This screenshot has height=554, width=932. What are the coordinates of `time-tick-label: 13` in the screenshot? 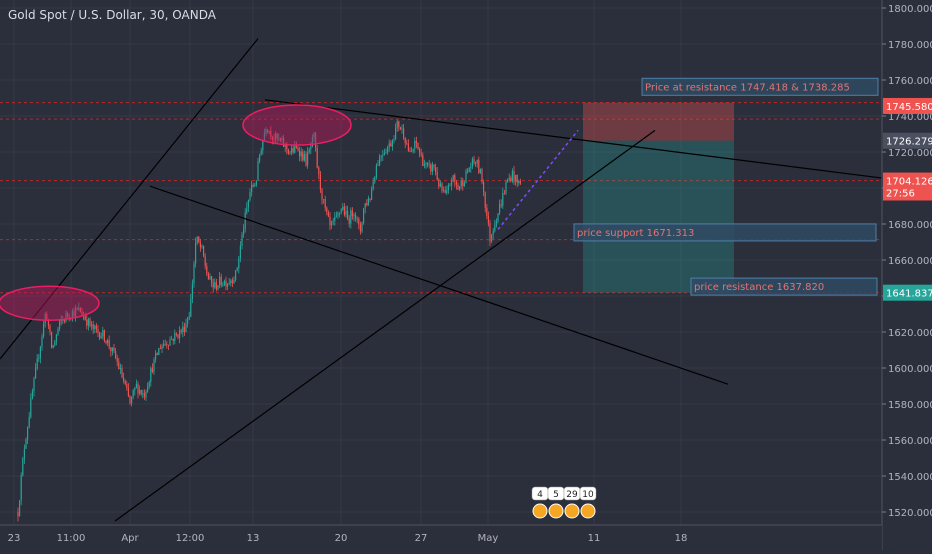 It's located at (253, 538).